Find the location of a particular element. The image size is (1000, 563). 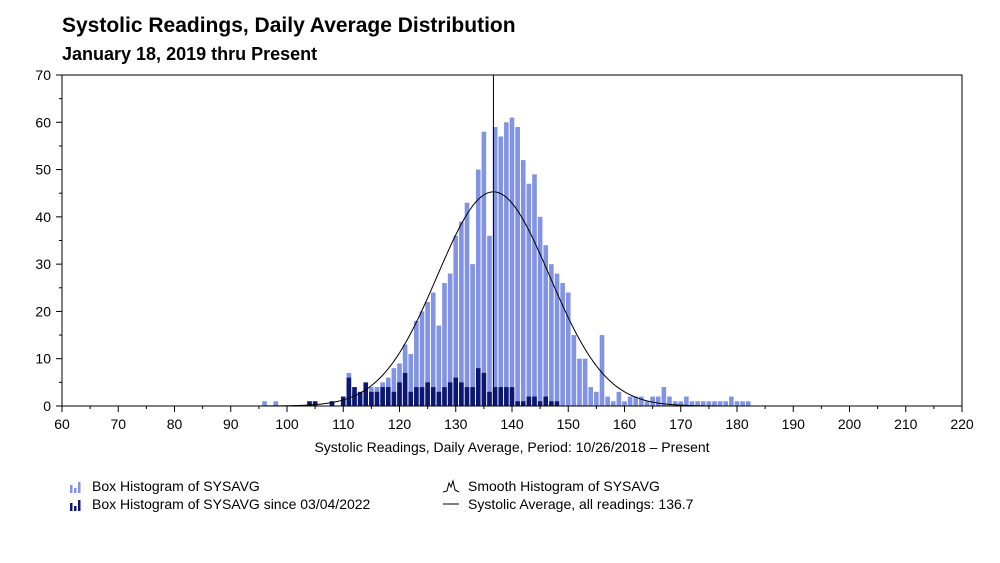

box-histogram-icon is located at coordinates (75, 487).